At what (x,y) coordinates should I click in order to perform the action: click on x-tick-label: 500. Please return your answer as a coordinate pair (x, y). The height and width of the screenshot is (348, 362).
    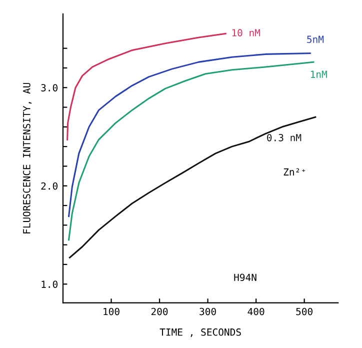
    Looking at the image, I should click on (304, 312).